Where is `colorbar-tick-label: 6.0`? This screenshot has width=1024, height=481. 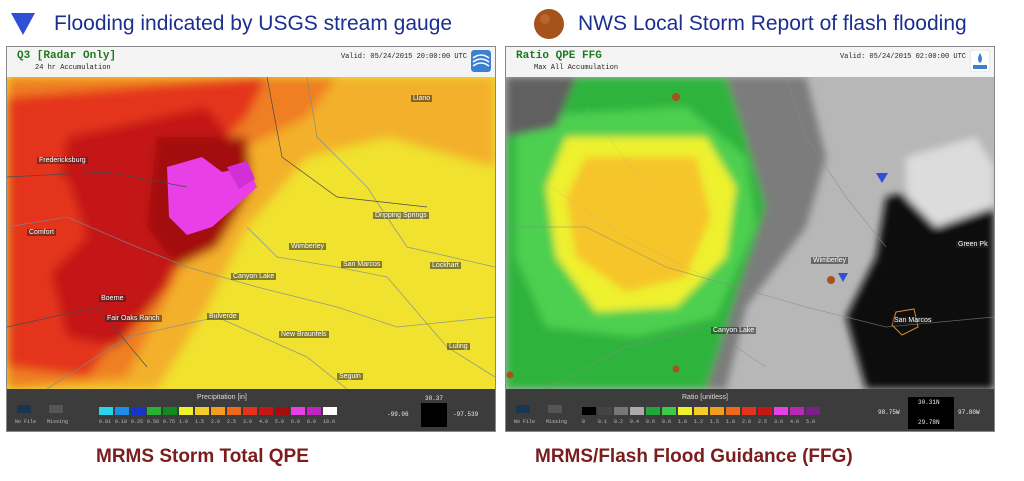 colorbar-tick-label: 6.0 is located at coordinates (296, 422).